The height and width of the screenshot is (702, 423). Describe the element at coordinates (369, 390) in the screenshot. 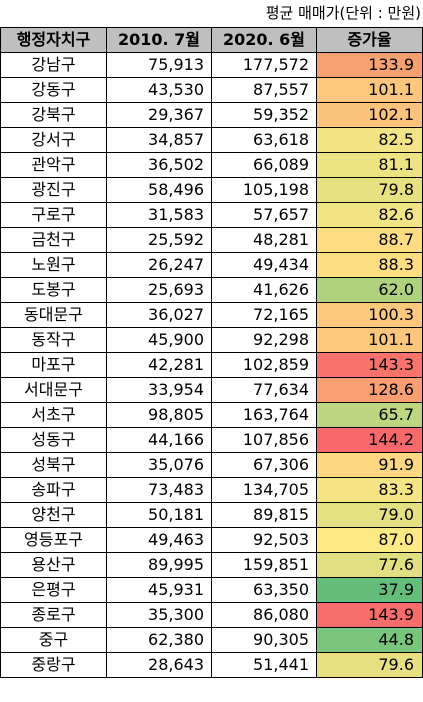

I see `rate-cell: 128.6` at that location.